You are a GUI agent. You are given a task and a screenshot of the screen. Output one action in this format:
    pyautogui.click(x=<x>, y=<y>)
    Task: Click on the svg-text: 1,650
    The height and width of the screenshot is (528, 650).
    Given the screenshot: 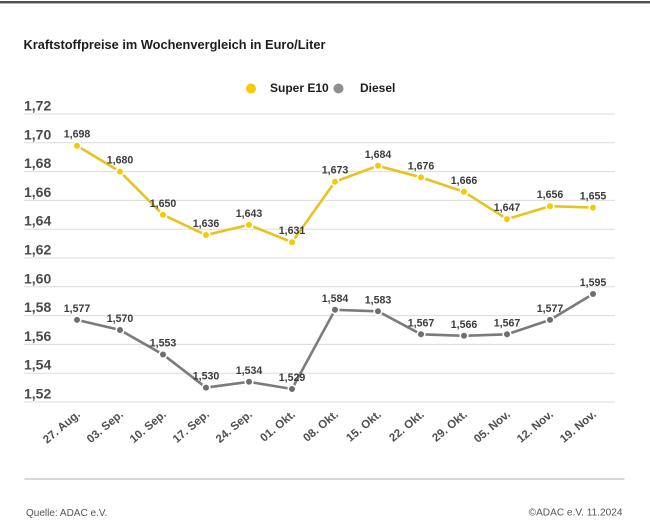 What is the action you would take?
    pyautogui.click(x=163, y=204)
    